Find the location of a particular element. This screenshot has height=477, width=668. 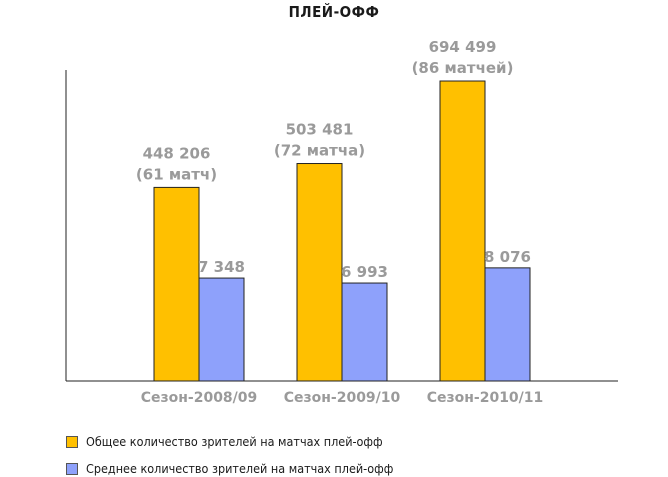

x-tick-label-2: Сезон-2010/11 is located at coordinates (485, 398).